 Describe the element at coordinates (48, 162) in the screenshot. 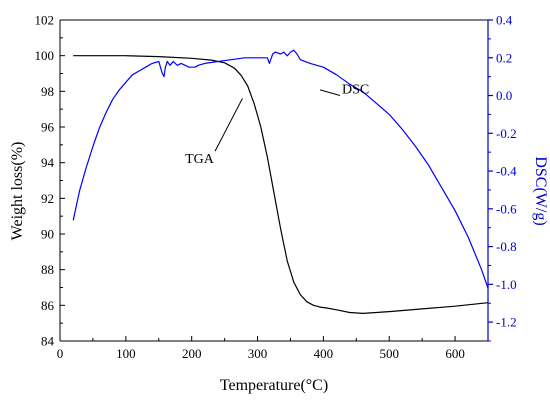

I see `y-left-tick-label: 94` at that location.